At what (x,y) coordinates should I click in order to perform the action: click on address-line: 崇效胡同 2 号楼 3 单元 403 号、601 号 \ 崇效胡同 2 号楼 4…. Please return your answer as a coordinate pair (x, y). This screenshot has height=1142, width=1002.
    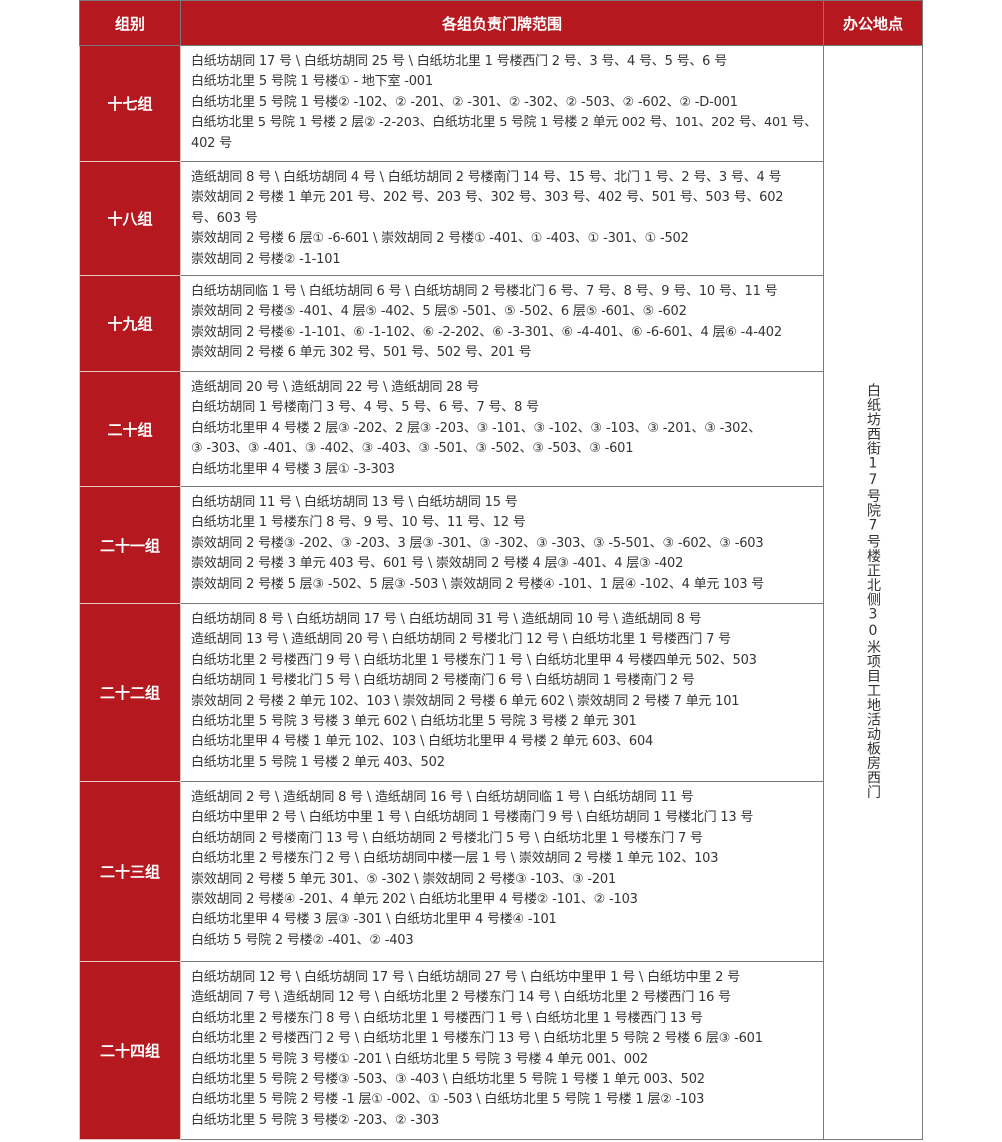
    Looking at the image, I should click on (437, 564).